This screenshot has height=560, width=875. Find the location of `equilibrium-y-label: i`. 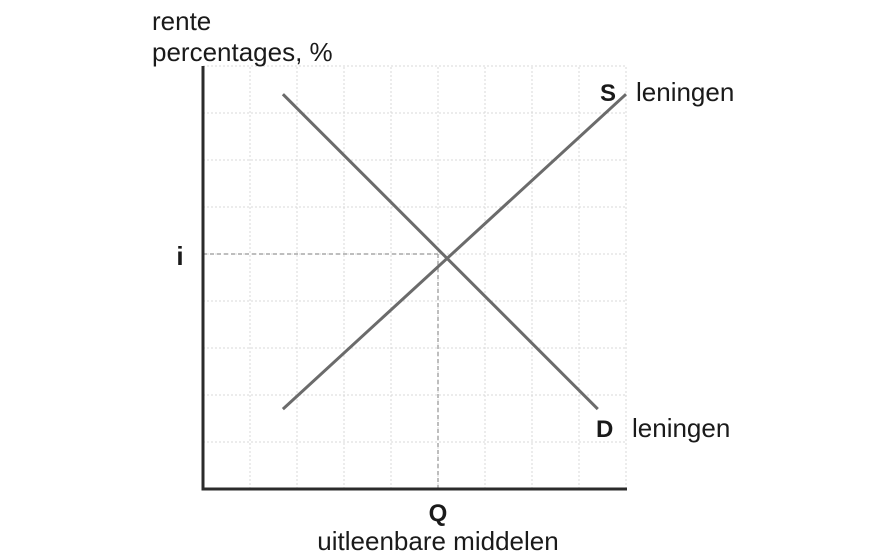

equilibrium-y-label: i is located at coordinates (179, 256).